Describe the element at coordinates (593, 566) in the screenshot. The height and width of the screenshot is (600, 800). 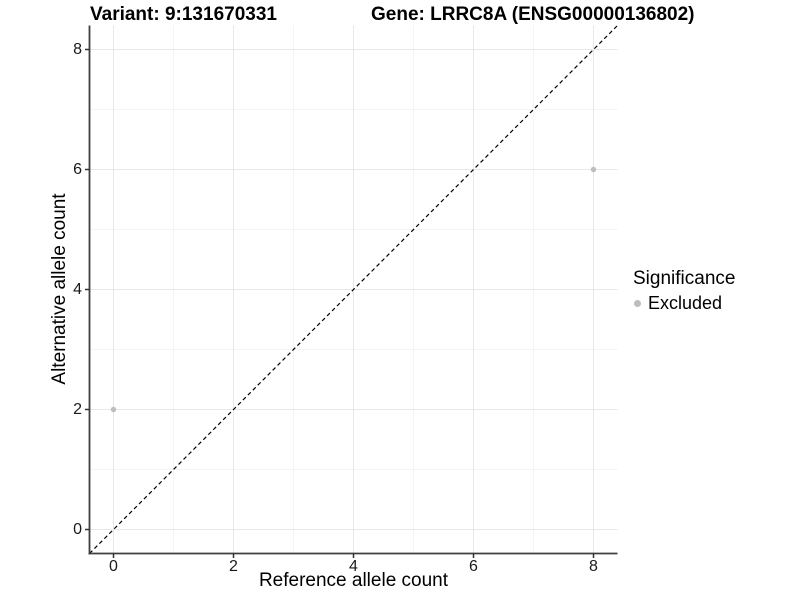
I see `x-tick-label: 8` at that location.